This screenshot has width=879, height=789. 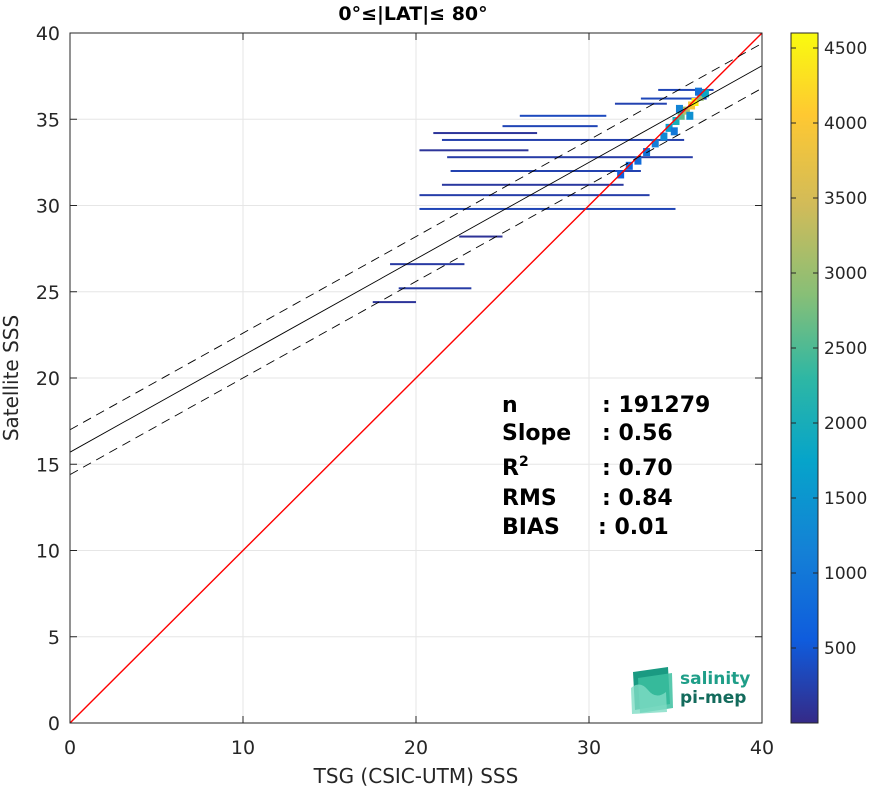 I want to click on x-axis-label: TSG (CSIC-UTM) SSS, so click(x=416, y=776).